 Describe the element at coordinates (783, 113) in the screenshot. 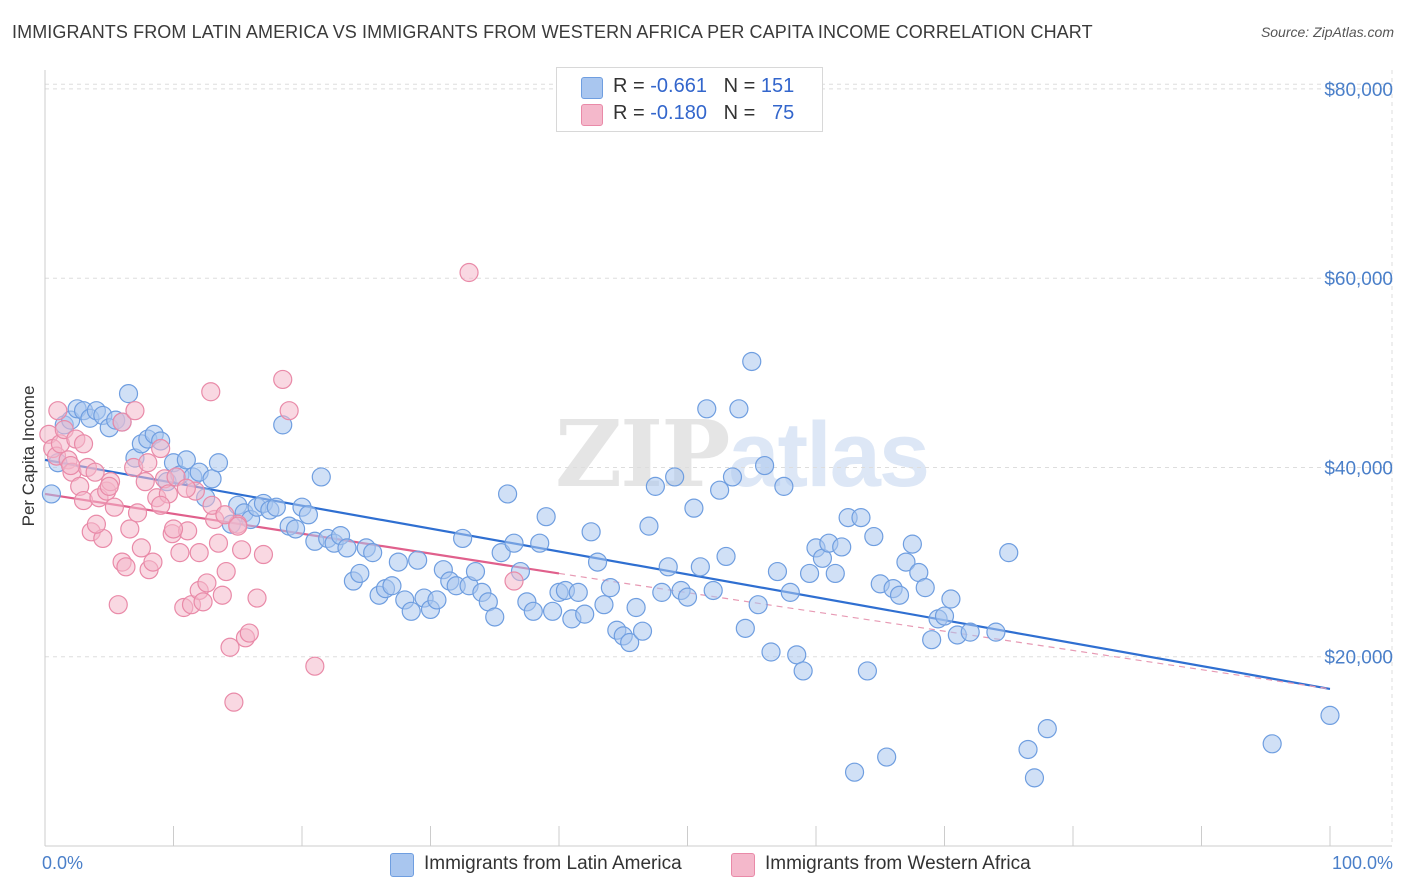

I see `legend-n-value: 75` at that location.